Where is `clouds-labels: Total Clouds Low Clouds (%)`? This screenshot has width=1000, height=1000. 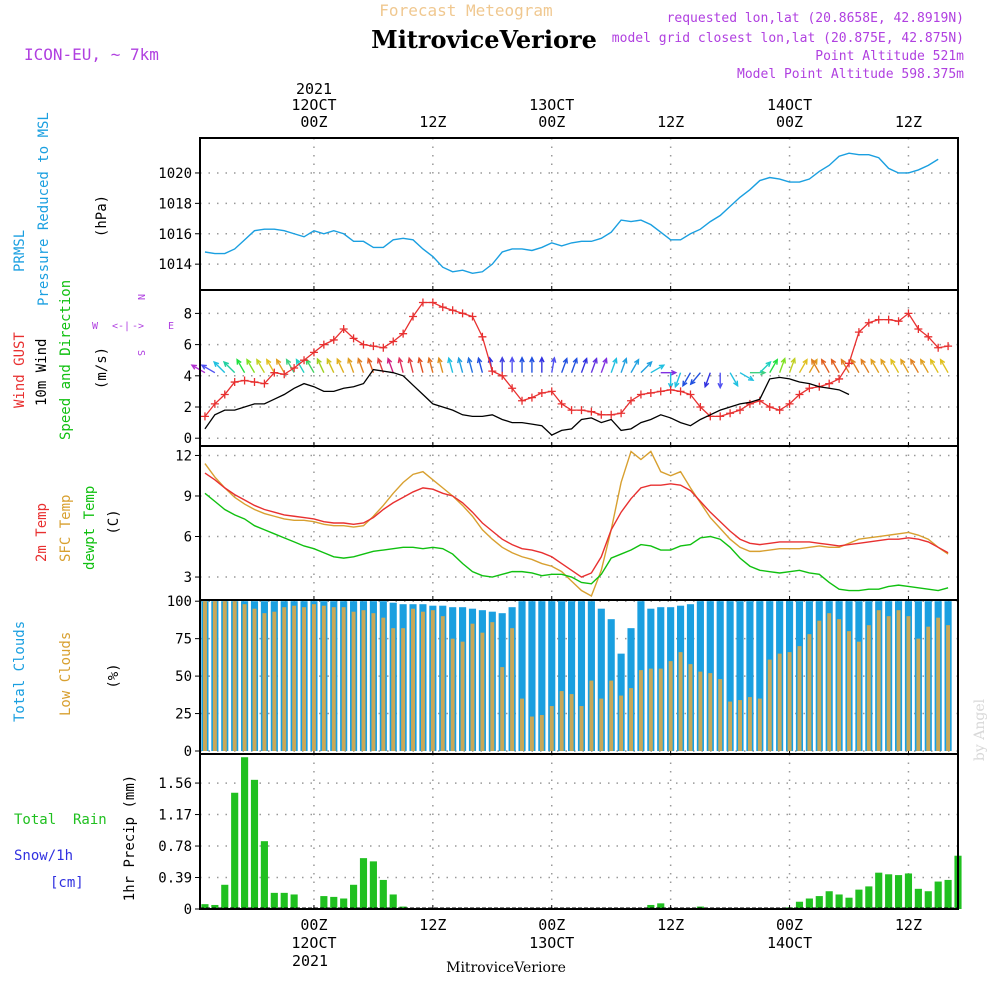 clouds-labels: Total Clouds Low Clouds (%) is located at coordinates (67, 671).